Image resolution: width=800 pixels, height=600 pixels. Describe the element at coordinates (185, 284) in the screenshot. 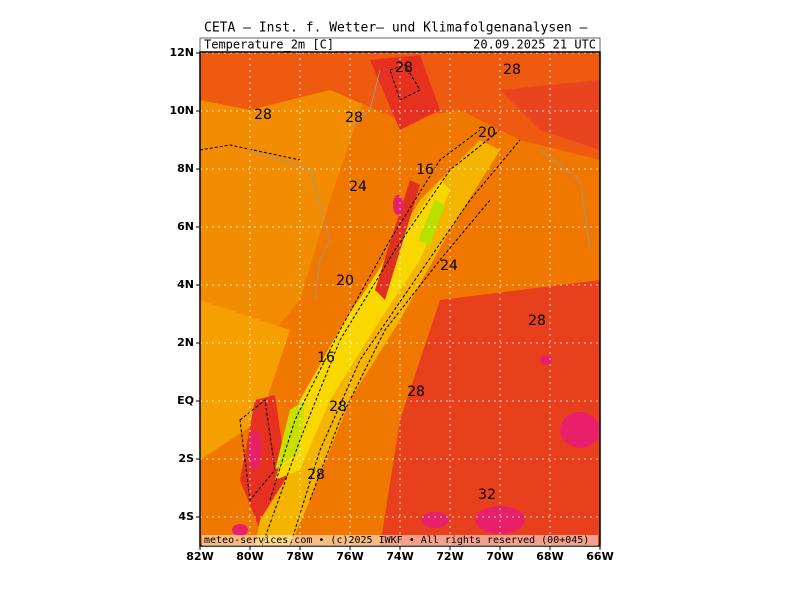

I see `lat-label: 4N` at that location.